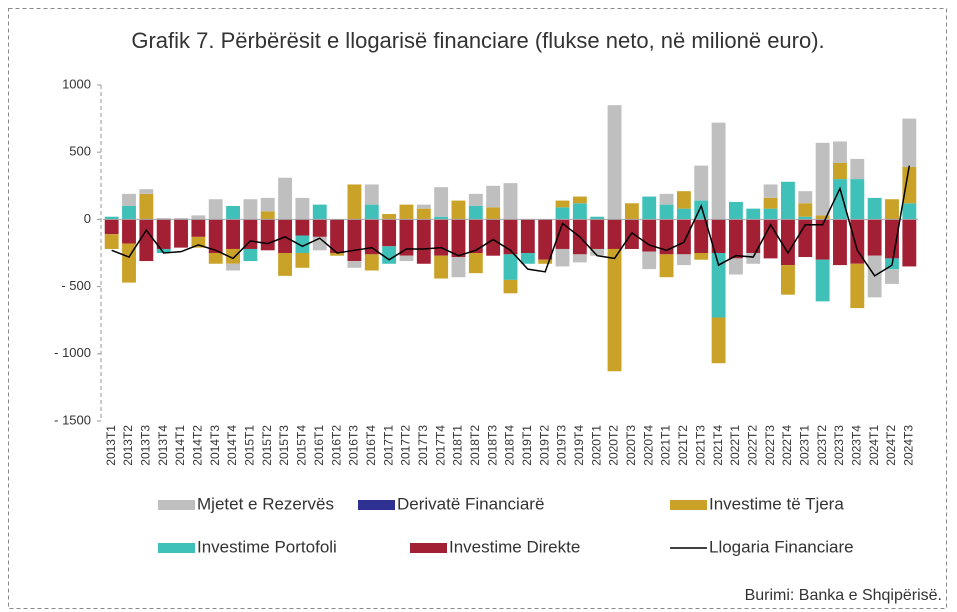  Describe the element at coordinates (267, 445) in the screenshot. I see `x-tick-label: 2015T2` at that location.